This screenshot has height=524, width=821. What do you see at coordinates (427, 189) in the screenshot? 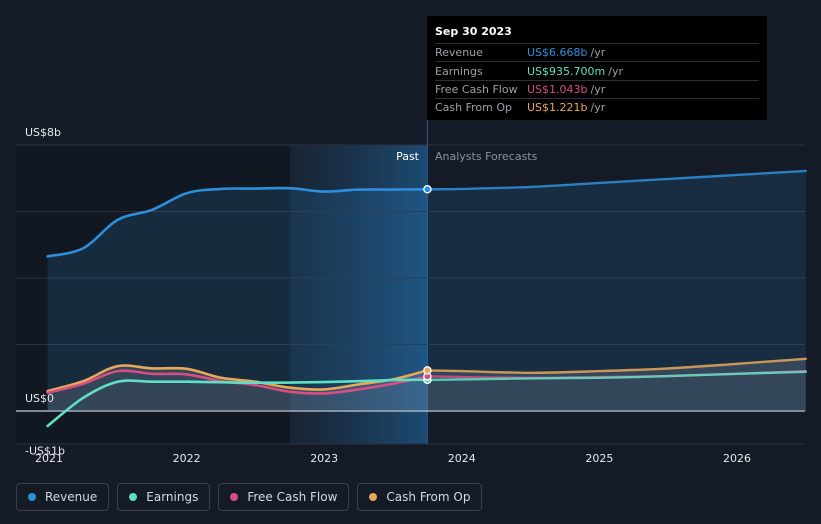
I see `revenue-marker` at bounding box center [427, 189].